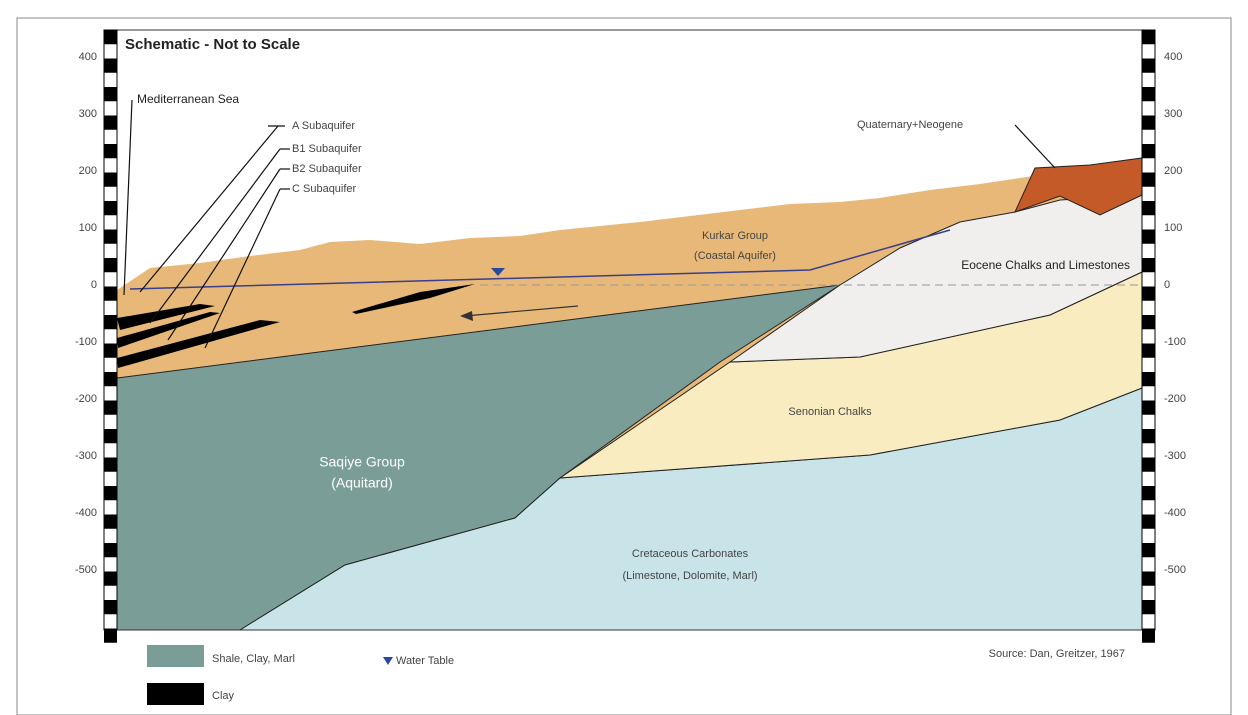 The height and width of the screenshot is (715, 1248). Describe the element at coordinates (690, 554) in the screenshot. I see `label: Cretaceous Carbonates` at that location.